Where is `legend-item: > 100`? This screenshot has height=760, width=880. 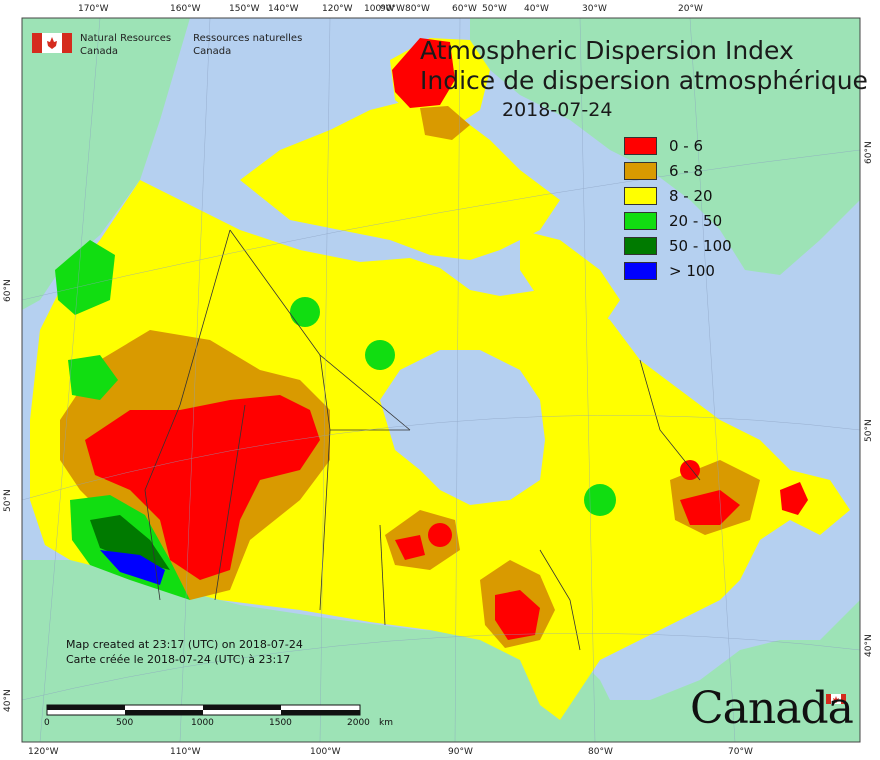 legend-item: > 100 is located at coordinates (678, 270).